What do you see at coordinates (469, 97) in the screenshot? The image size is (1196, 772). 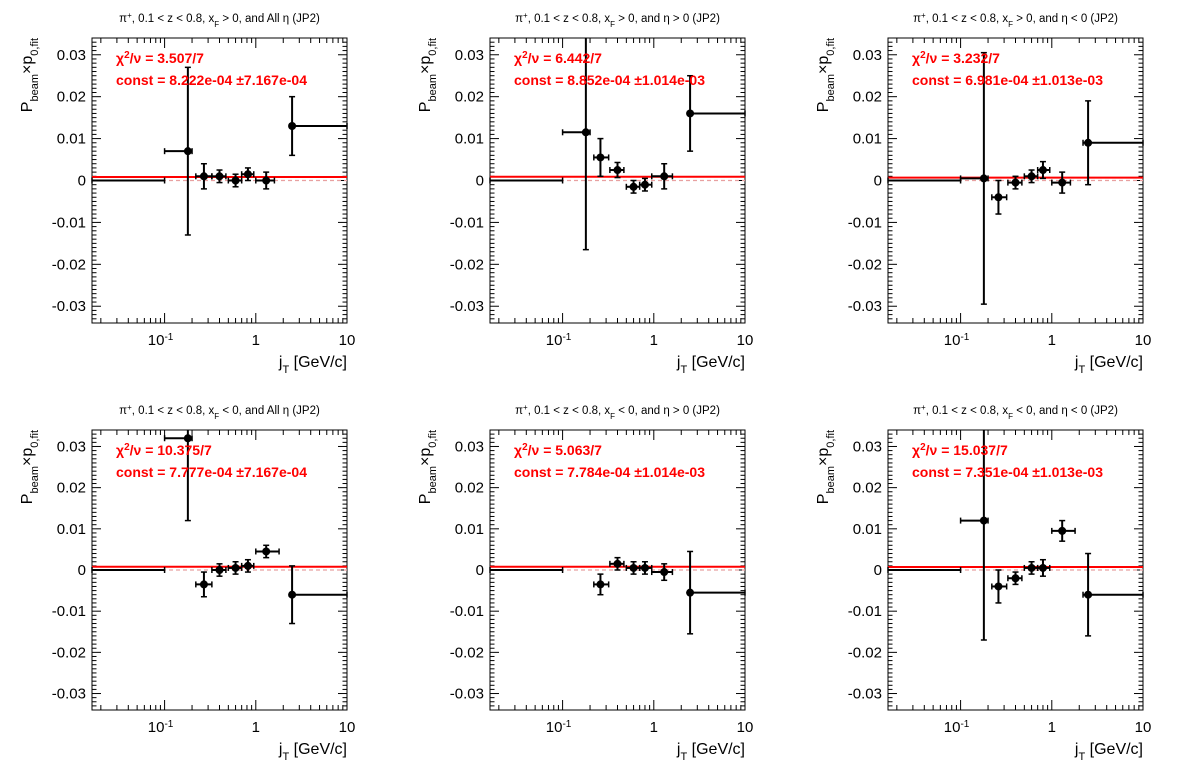 I see `y-tick-label: 0.02` at bounding box center [469, 97].